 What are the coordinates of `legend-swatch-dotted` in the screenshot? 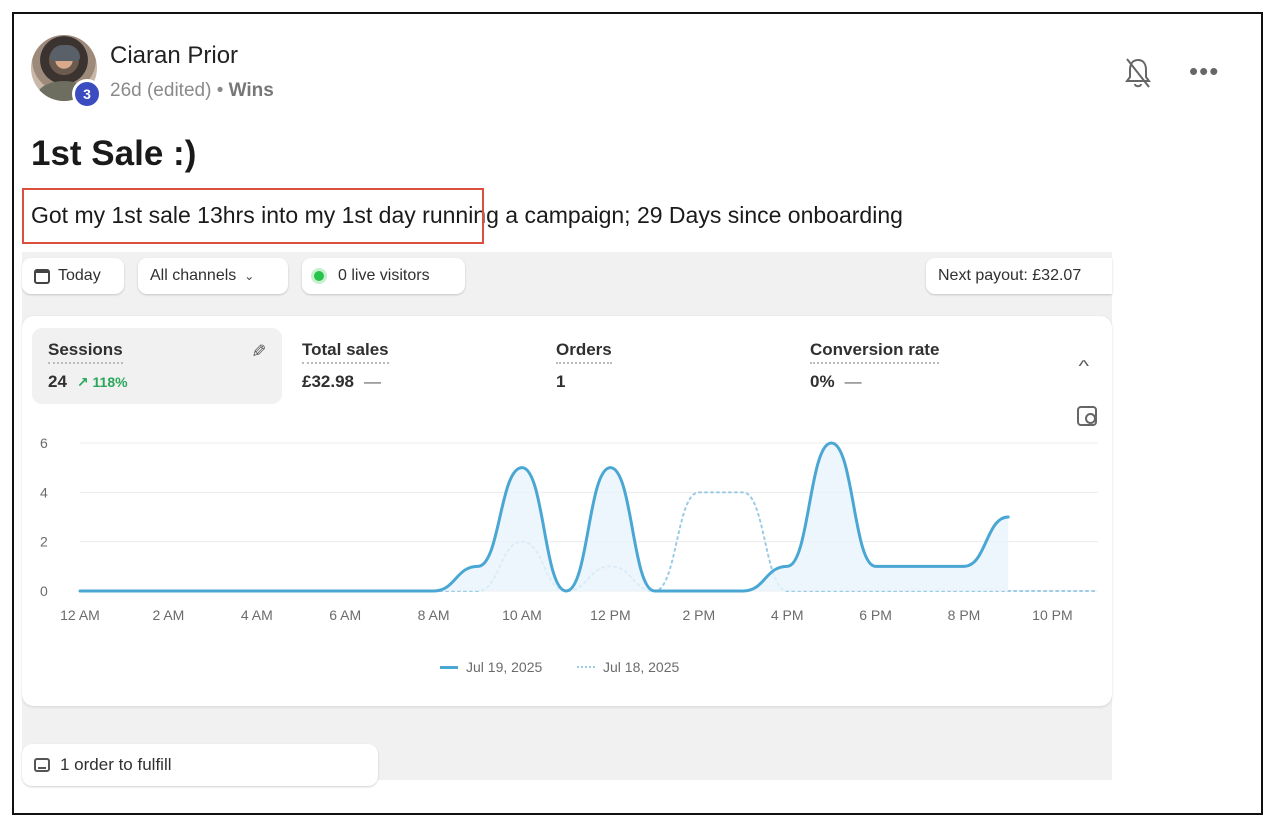 It's located at (586, 667).